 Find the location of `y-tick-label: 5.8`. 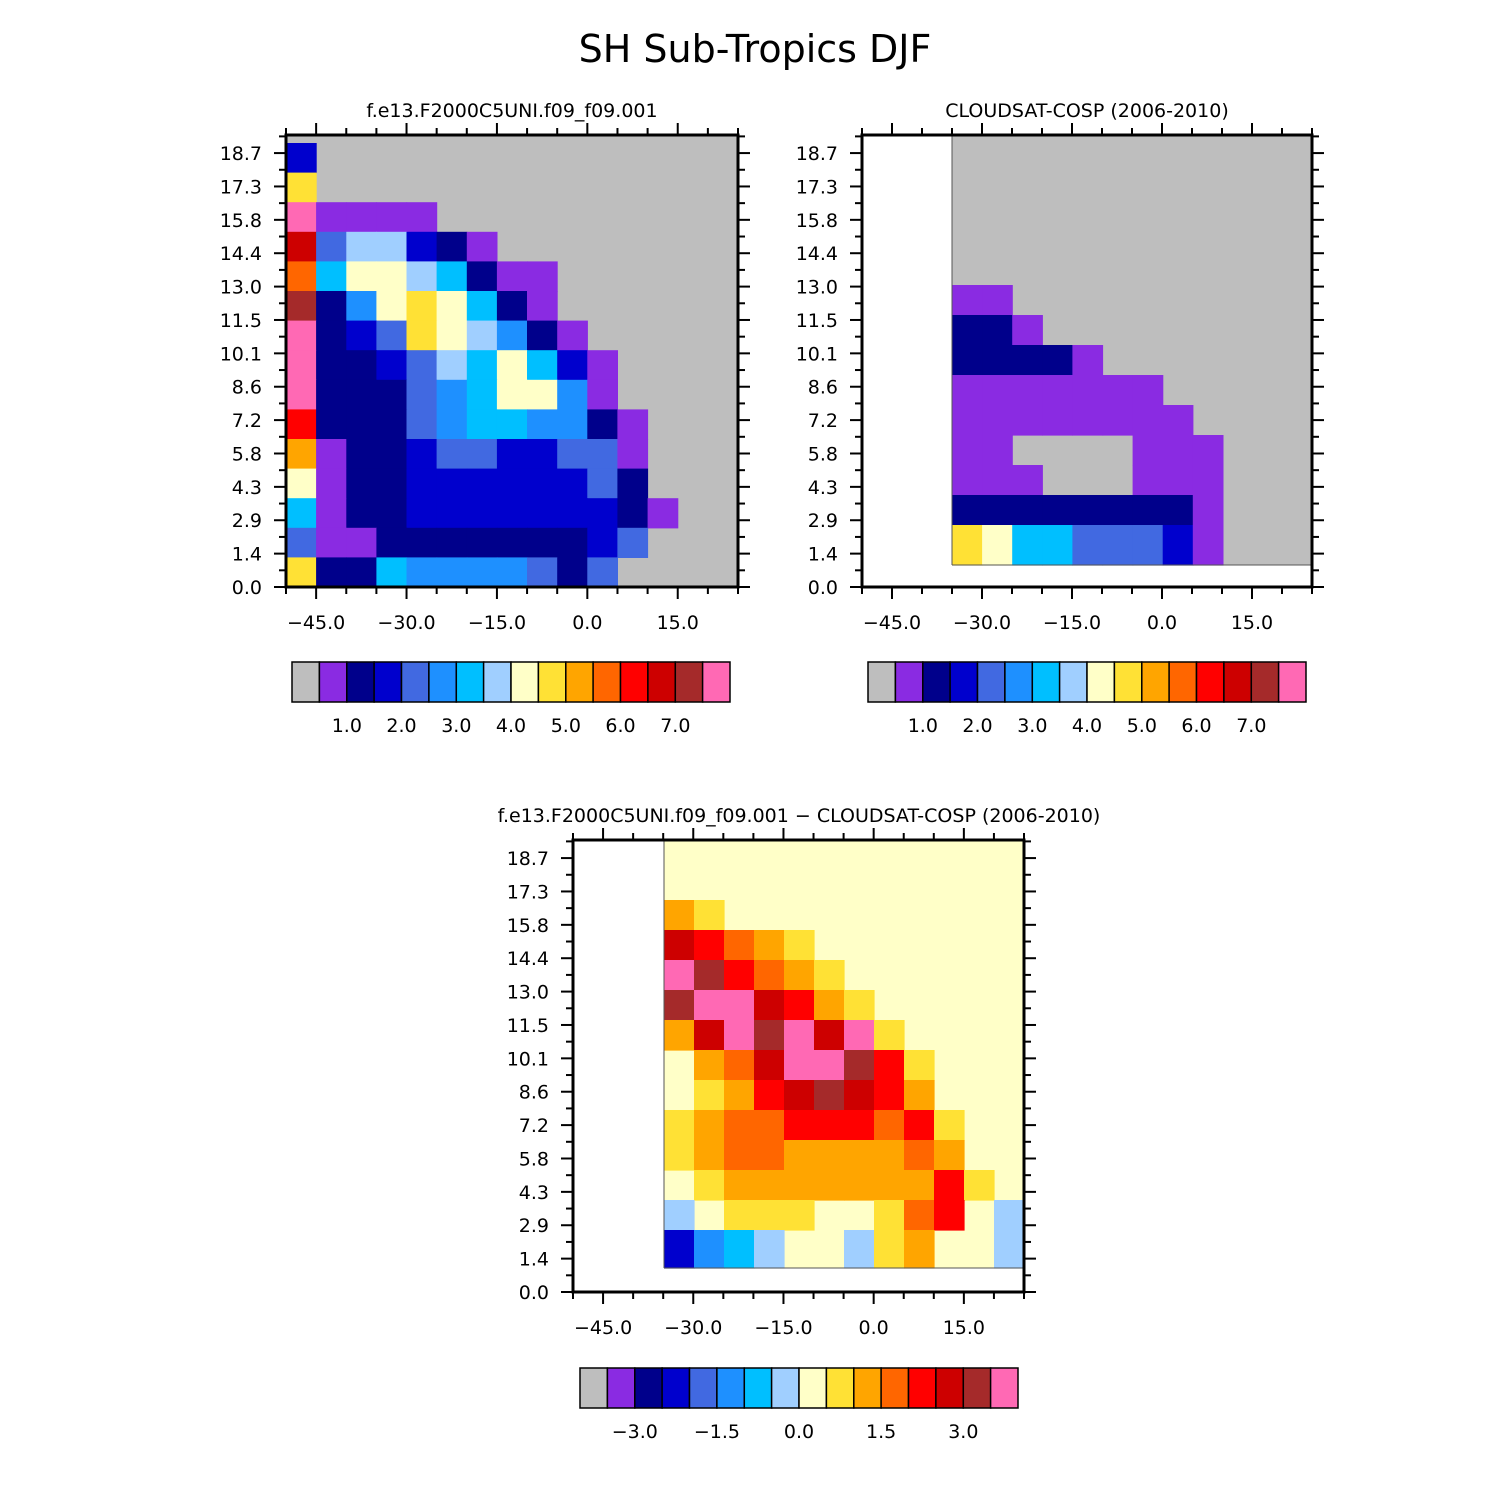

y-tick-label: 5.8 is located at coordinates (247, 454).